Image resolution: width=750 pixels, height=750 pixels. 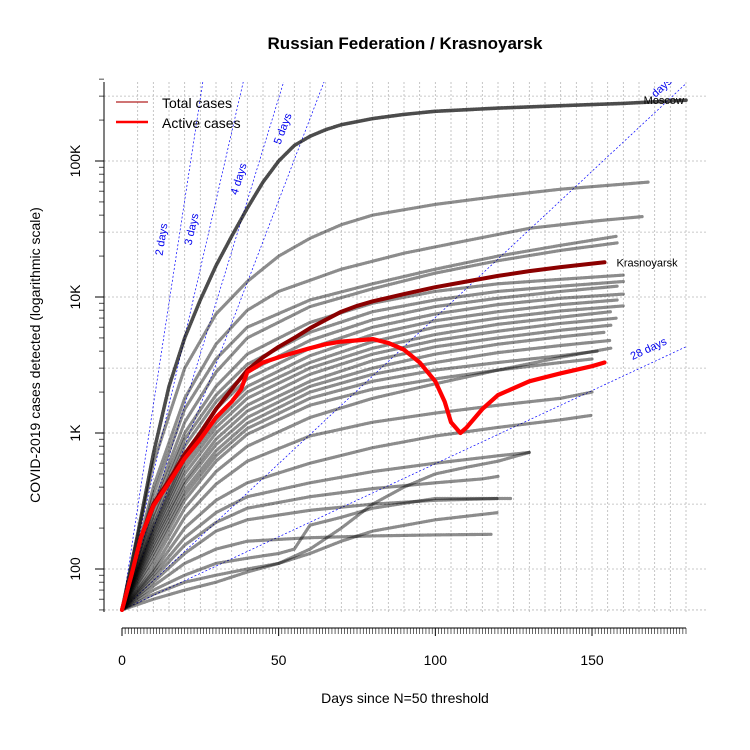 What do you see at coordinates (75, 433) in the screenshot?
I see `y-tick-label: 1K` at bounding box center [75, 433].